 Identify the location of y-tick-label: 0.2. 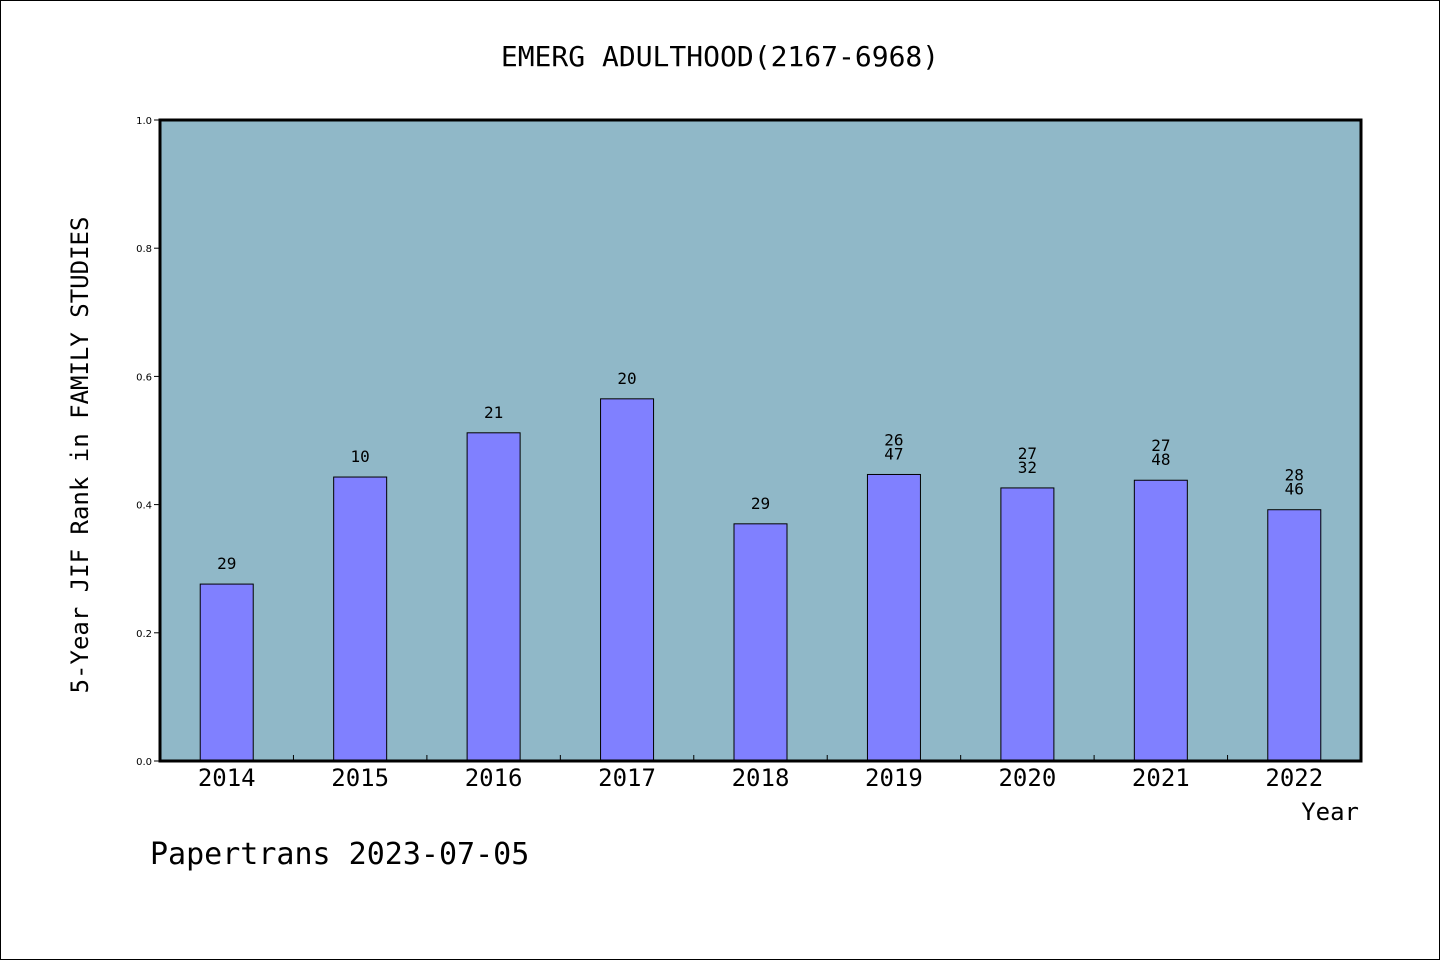
(144, 634).